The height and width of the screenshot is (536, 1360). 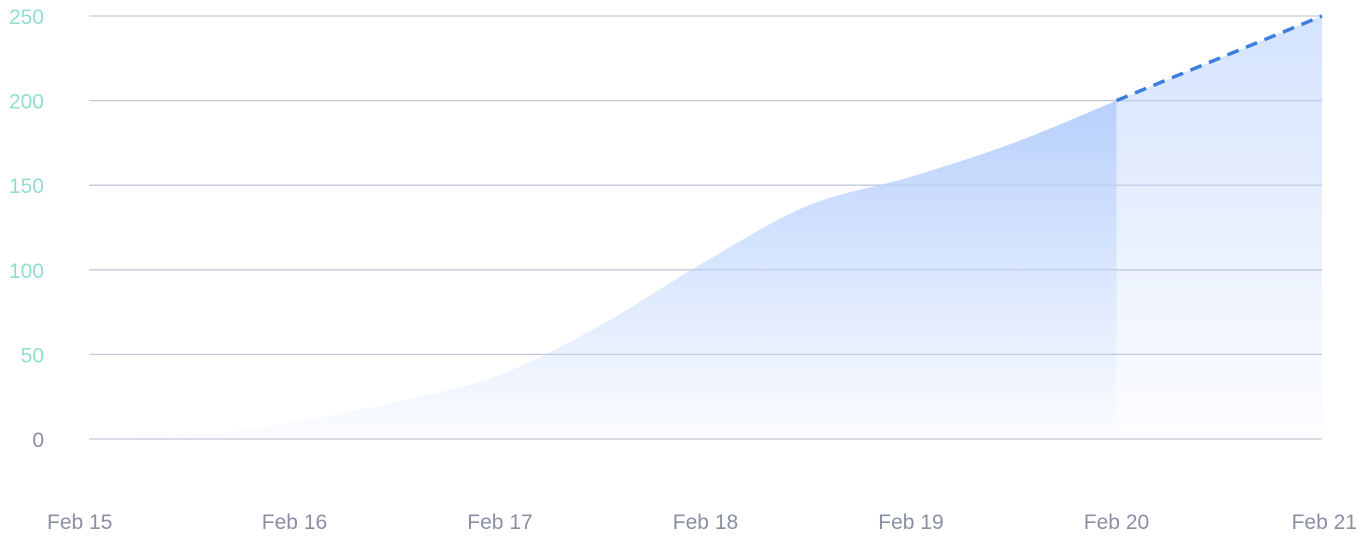 What do you see at coordinates (705, 522) in the screenshot?
I see `x-tick-label: Feb 18` at bounding box center [705, 522].